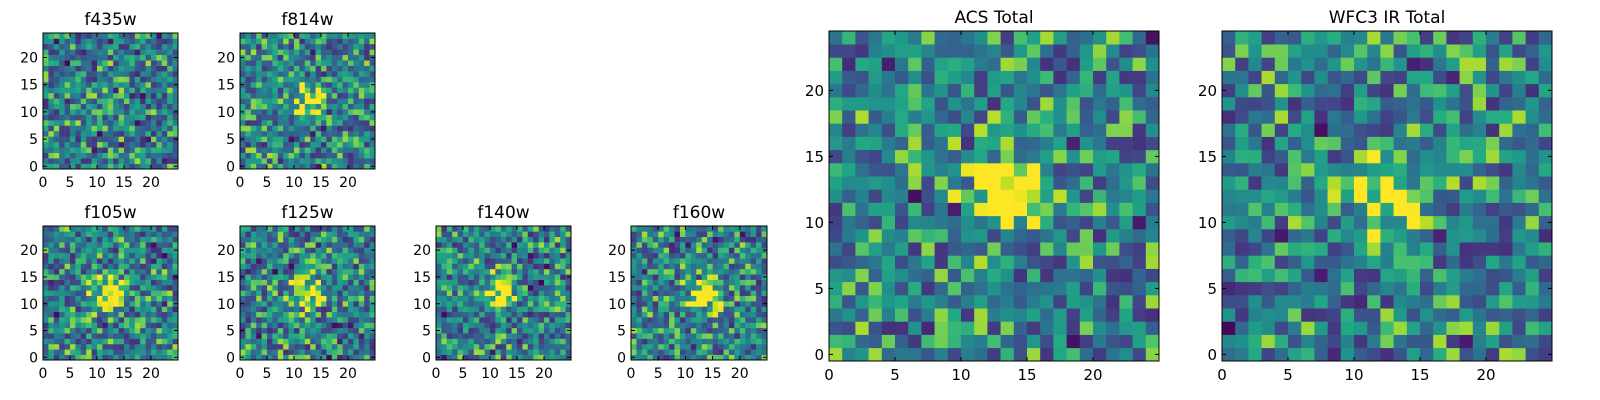  I want to click on x-tick-label: 10, so click(490, 374).